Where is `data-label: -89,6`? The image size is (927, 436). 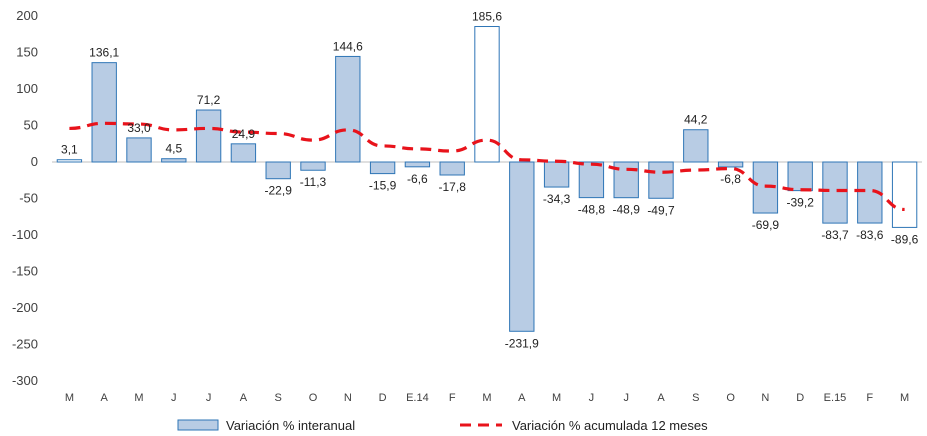
data-label: -89,6 is located at coordinates (905, 239).